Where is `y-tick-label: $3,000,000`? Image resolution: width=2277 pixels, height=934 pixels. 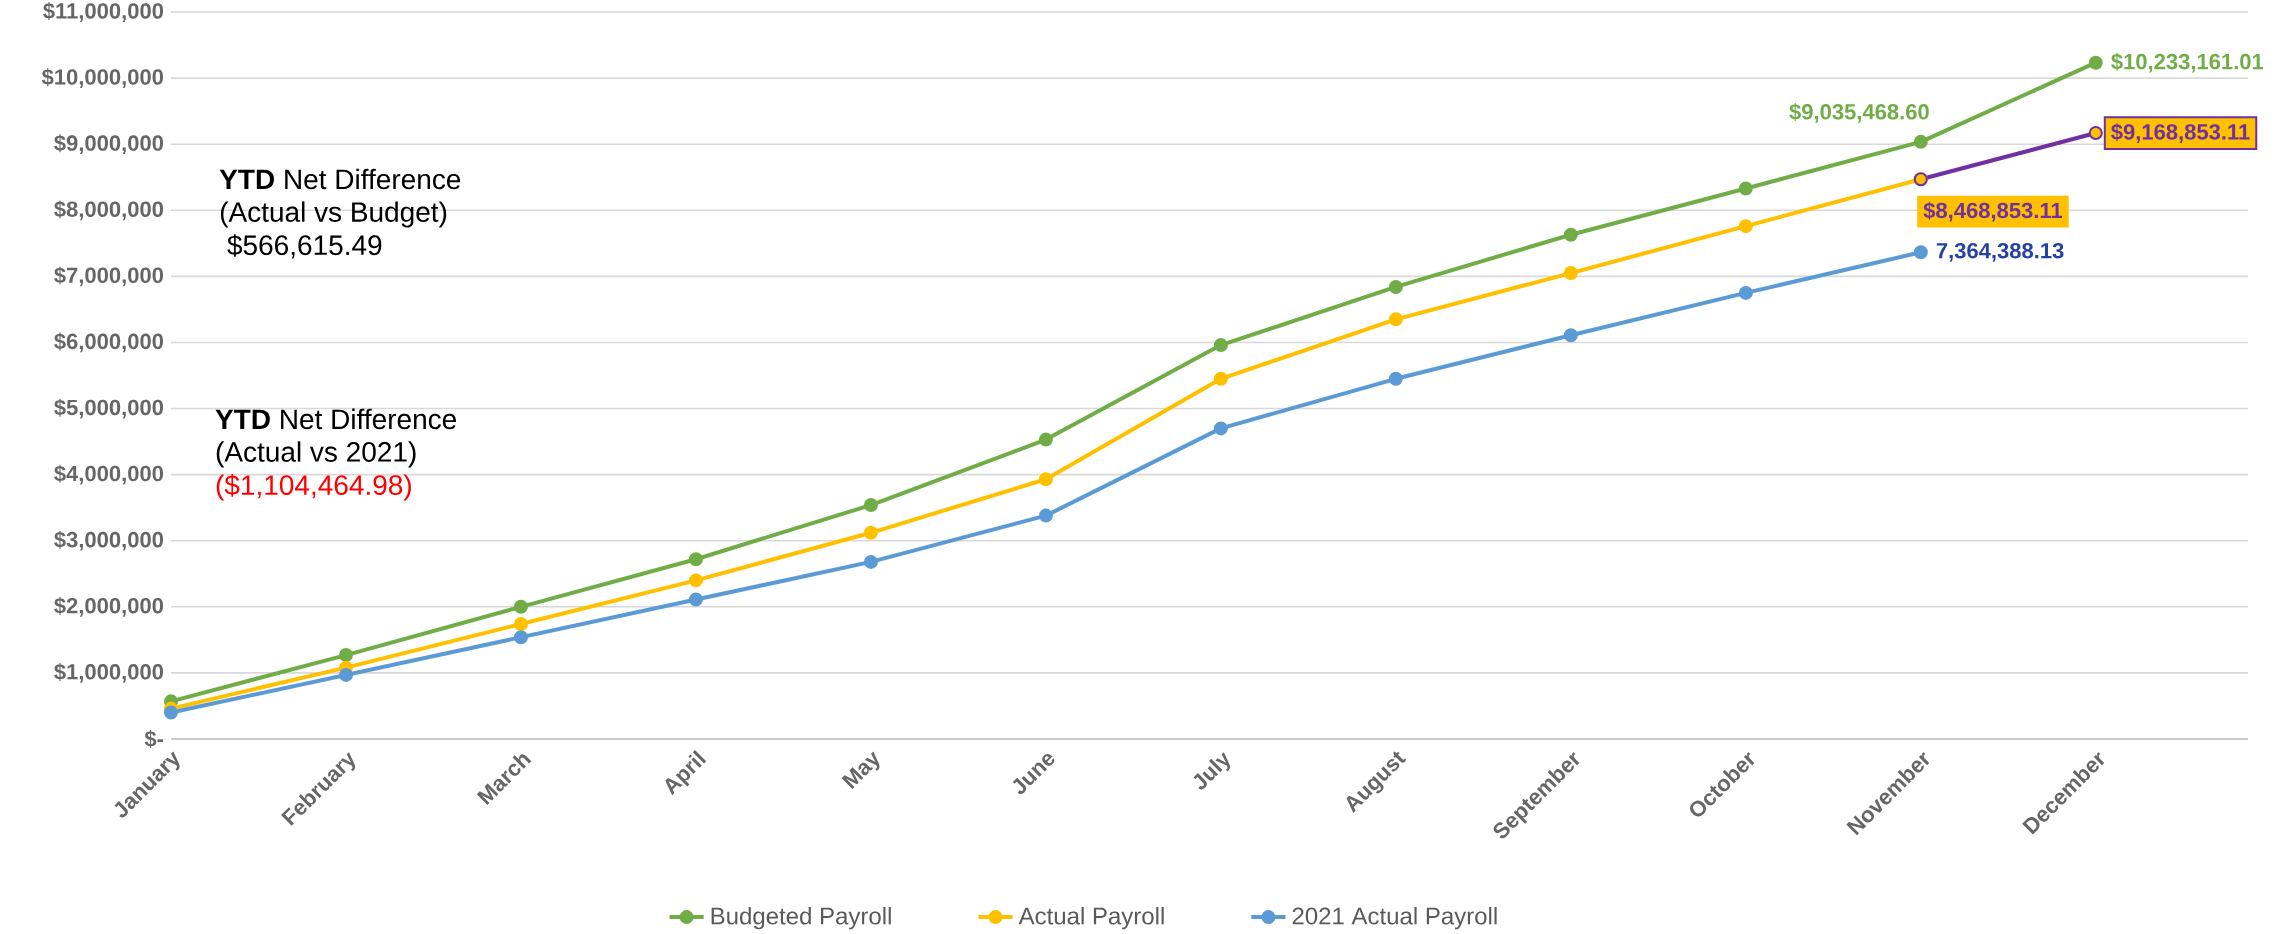
y-tick-label: $3,000,000 is located at coordinates (109, 540).